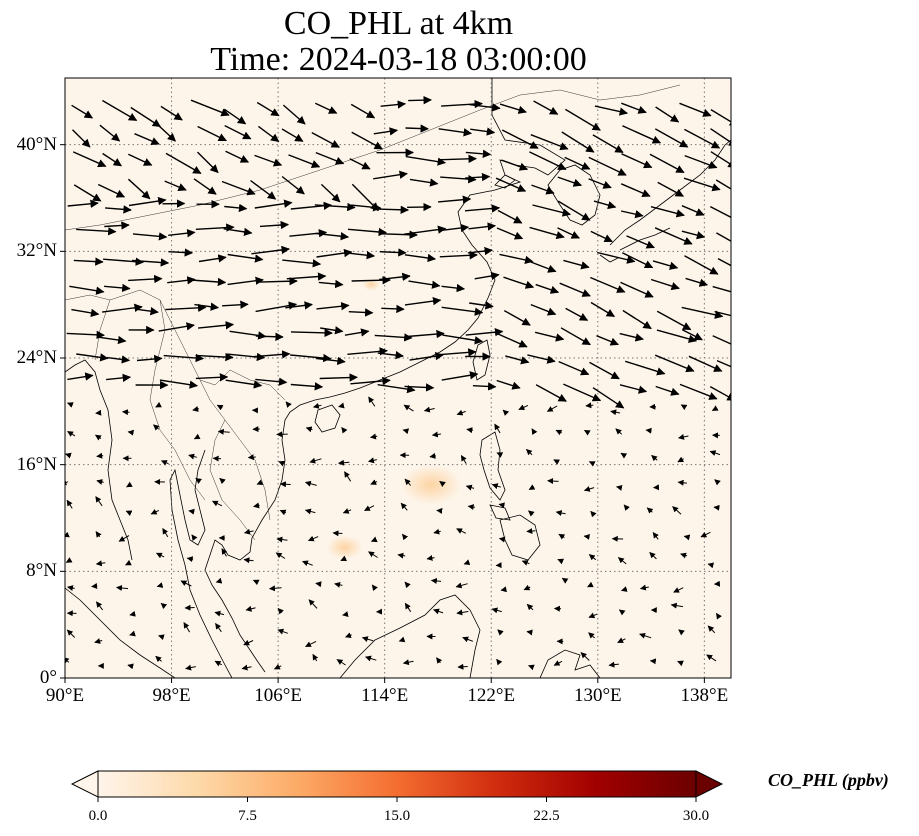 The image size is (919, 836). Describe the element at coordinates (491, 695) in the screenshot. I see `lon-tick-label: 122°E` at that location.